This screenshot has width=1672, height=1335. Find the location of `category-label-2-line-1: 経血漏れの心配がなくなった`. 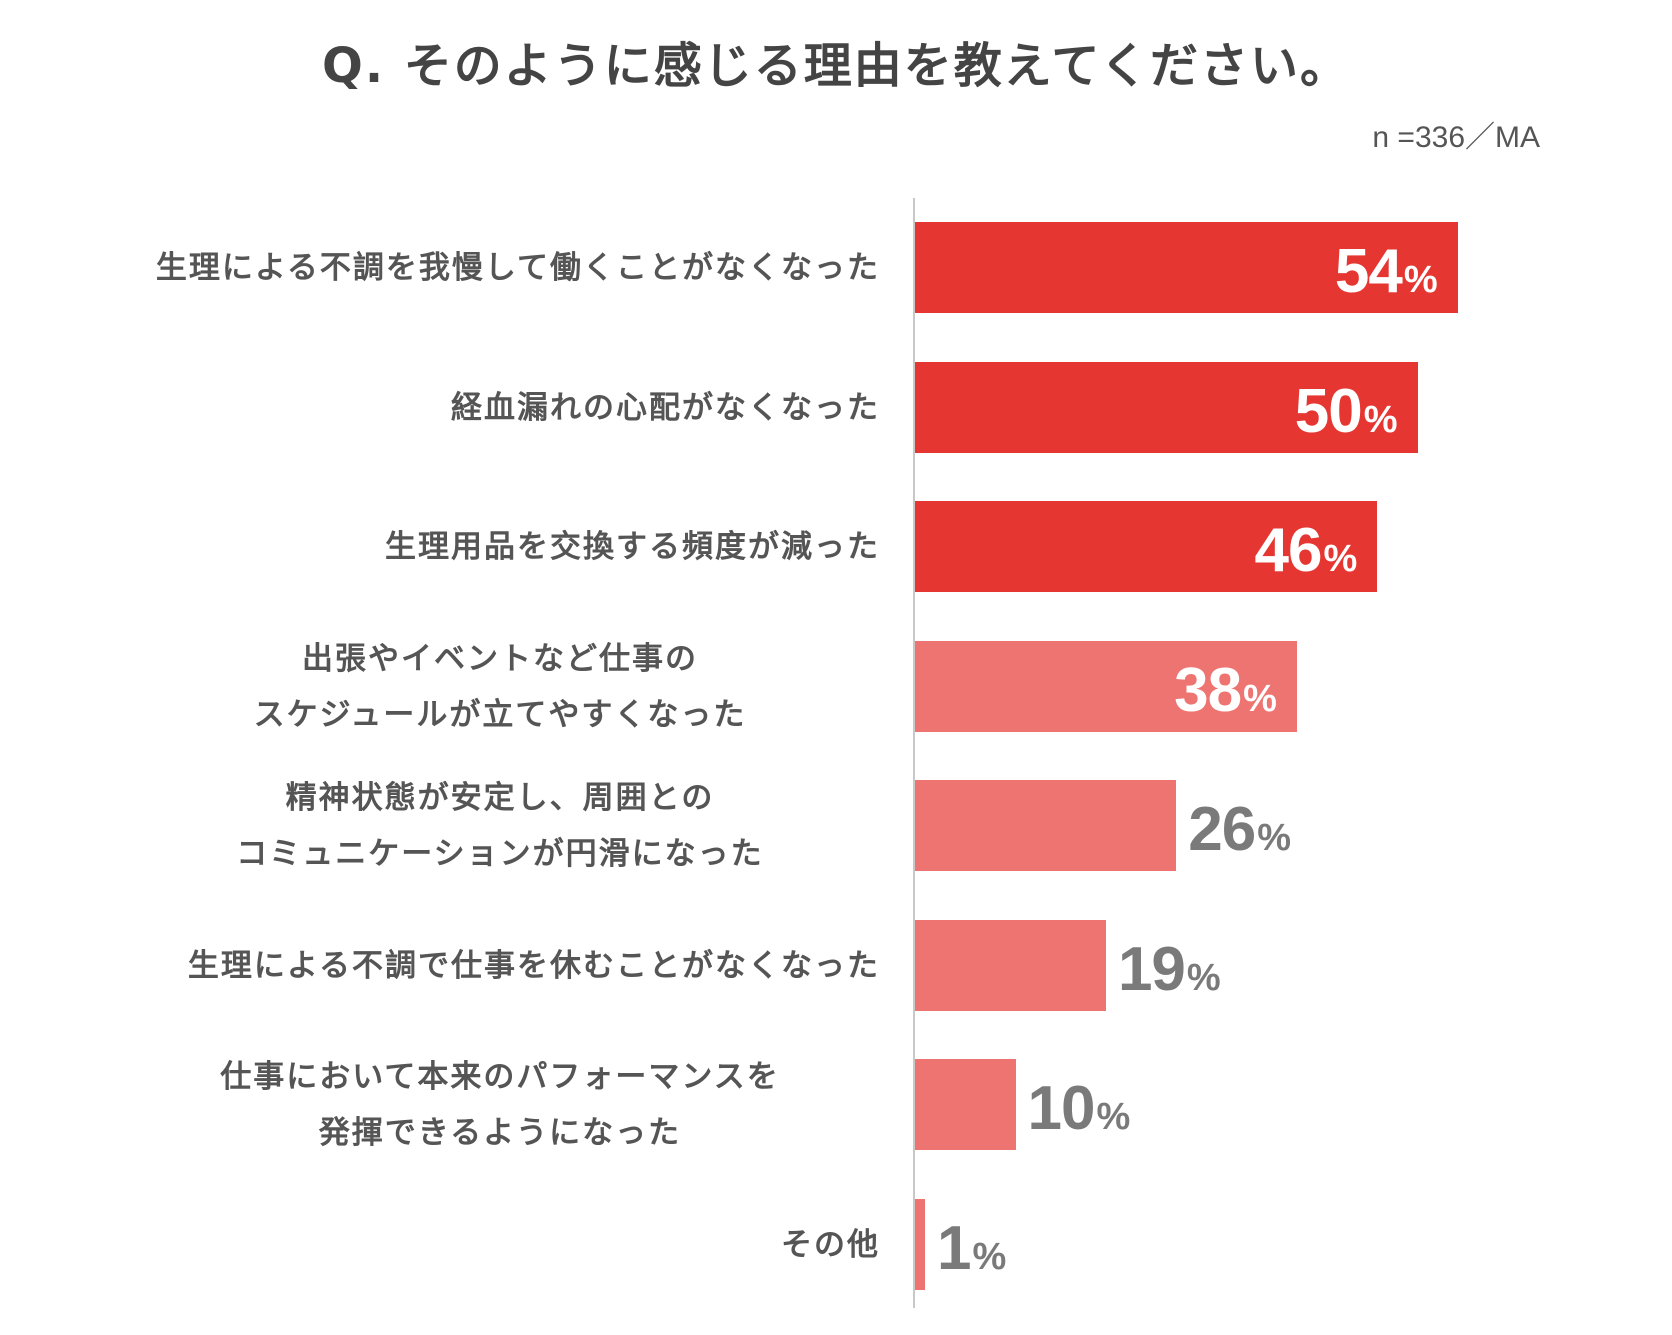

category-label-2-line-1: 経血漏れの心配がなくなった is located at coordinates (665, 407).